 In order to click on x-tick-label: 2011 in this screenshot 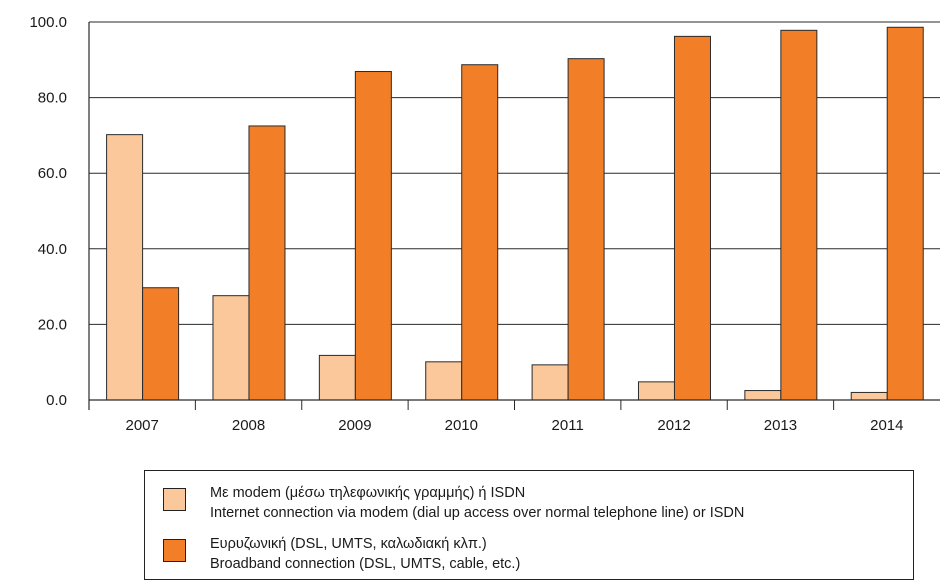, I will do `click(568, 425)`.